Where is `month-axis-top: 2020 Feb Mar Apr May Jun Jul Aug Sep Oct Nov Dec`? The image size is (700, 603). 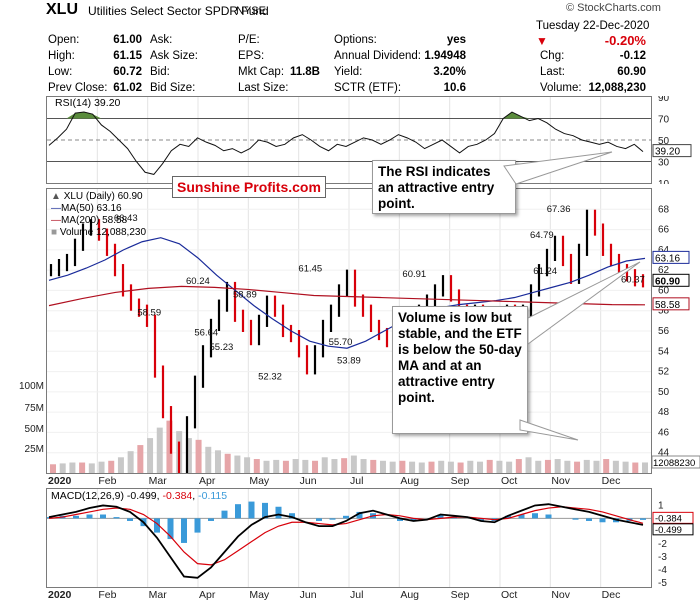 month-axis-top: 2020 Feb Mar Apr May Jun Jul Aug Sep Oct Nov Dec is located at coordinates (349, 481).